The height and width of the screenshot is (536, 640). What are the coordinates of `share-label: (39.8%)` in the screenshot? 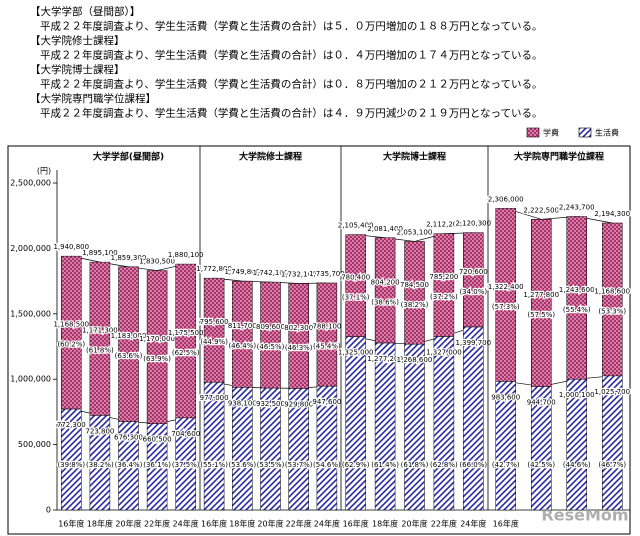 It's located at (71, 465).